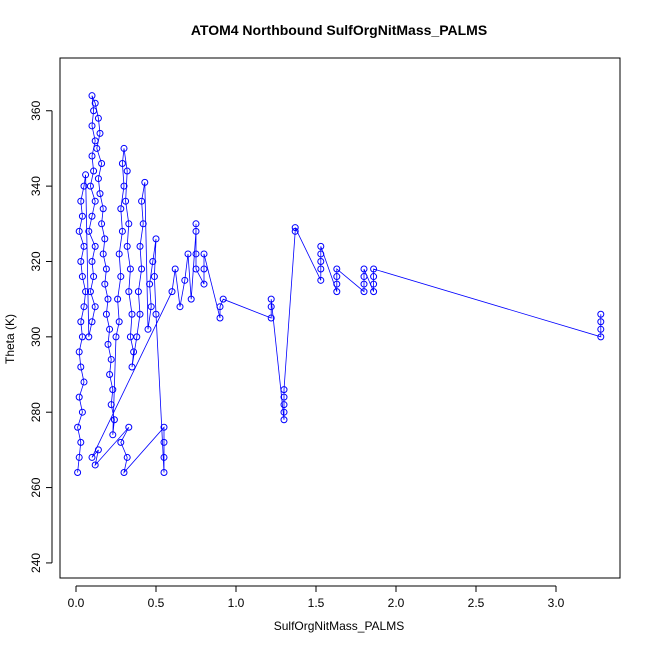  Describe the element at coordinates (36, 563) in the screenshot. I see `y-tick-label: 240` at that location.